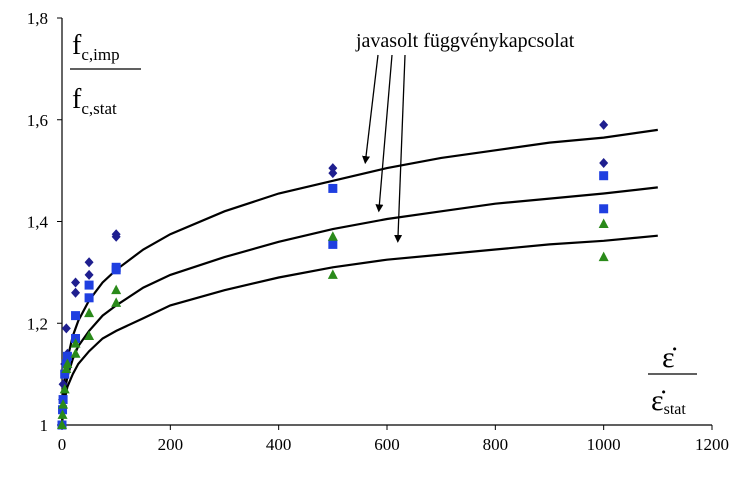  I want to click on y-tick-labels: 1 1,2 1,4 1,6 1,8, so click(44, 222).